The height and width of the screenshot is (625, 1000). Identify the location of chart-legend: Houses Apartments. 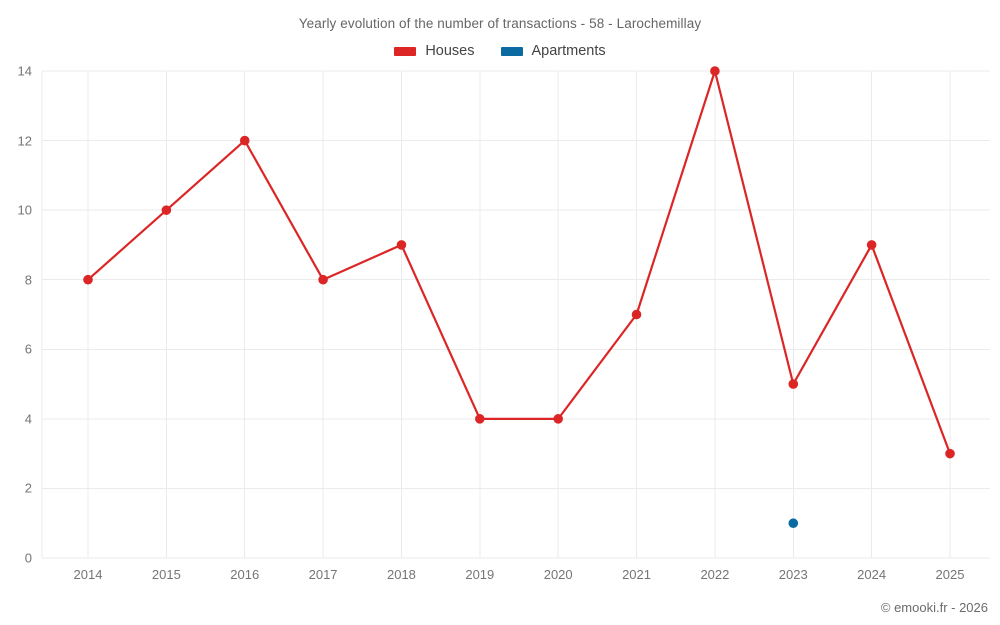
(500, 51).